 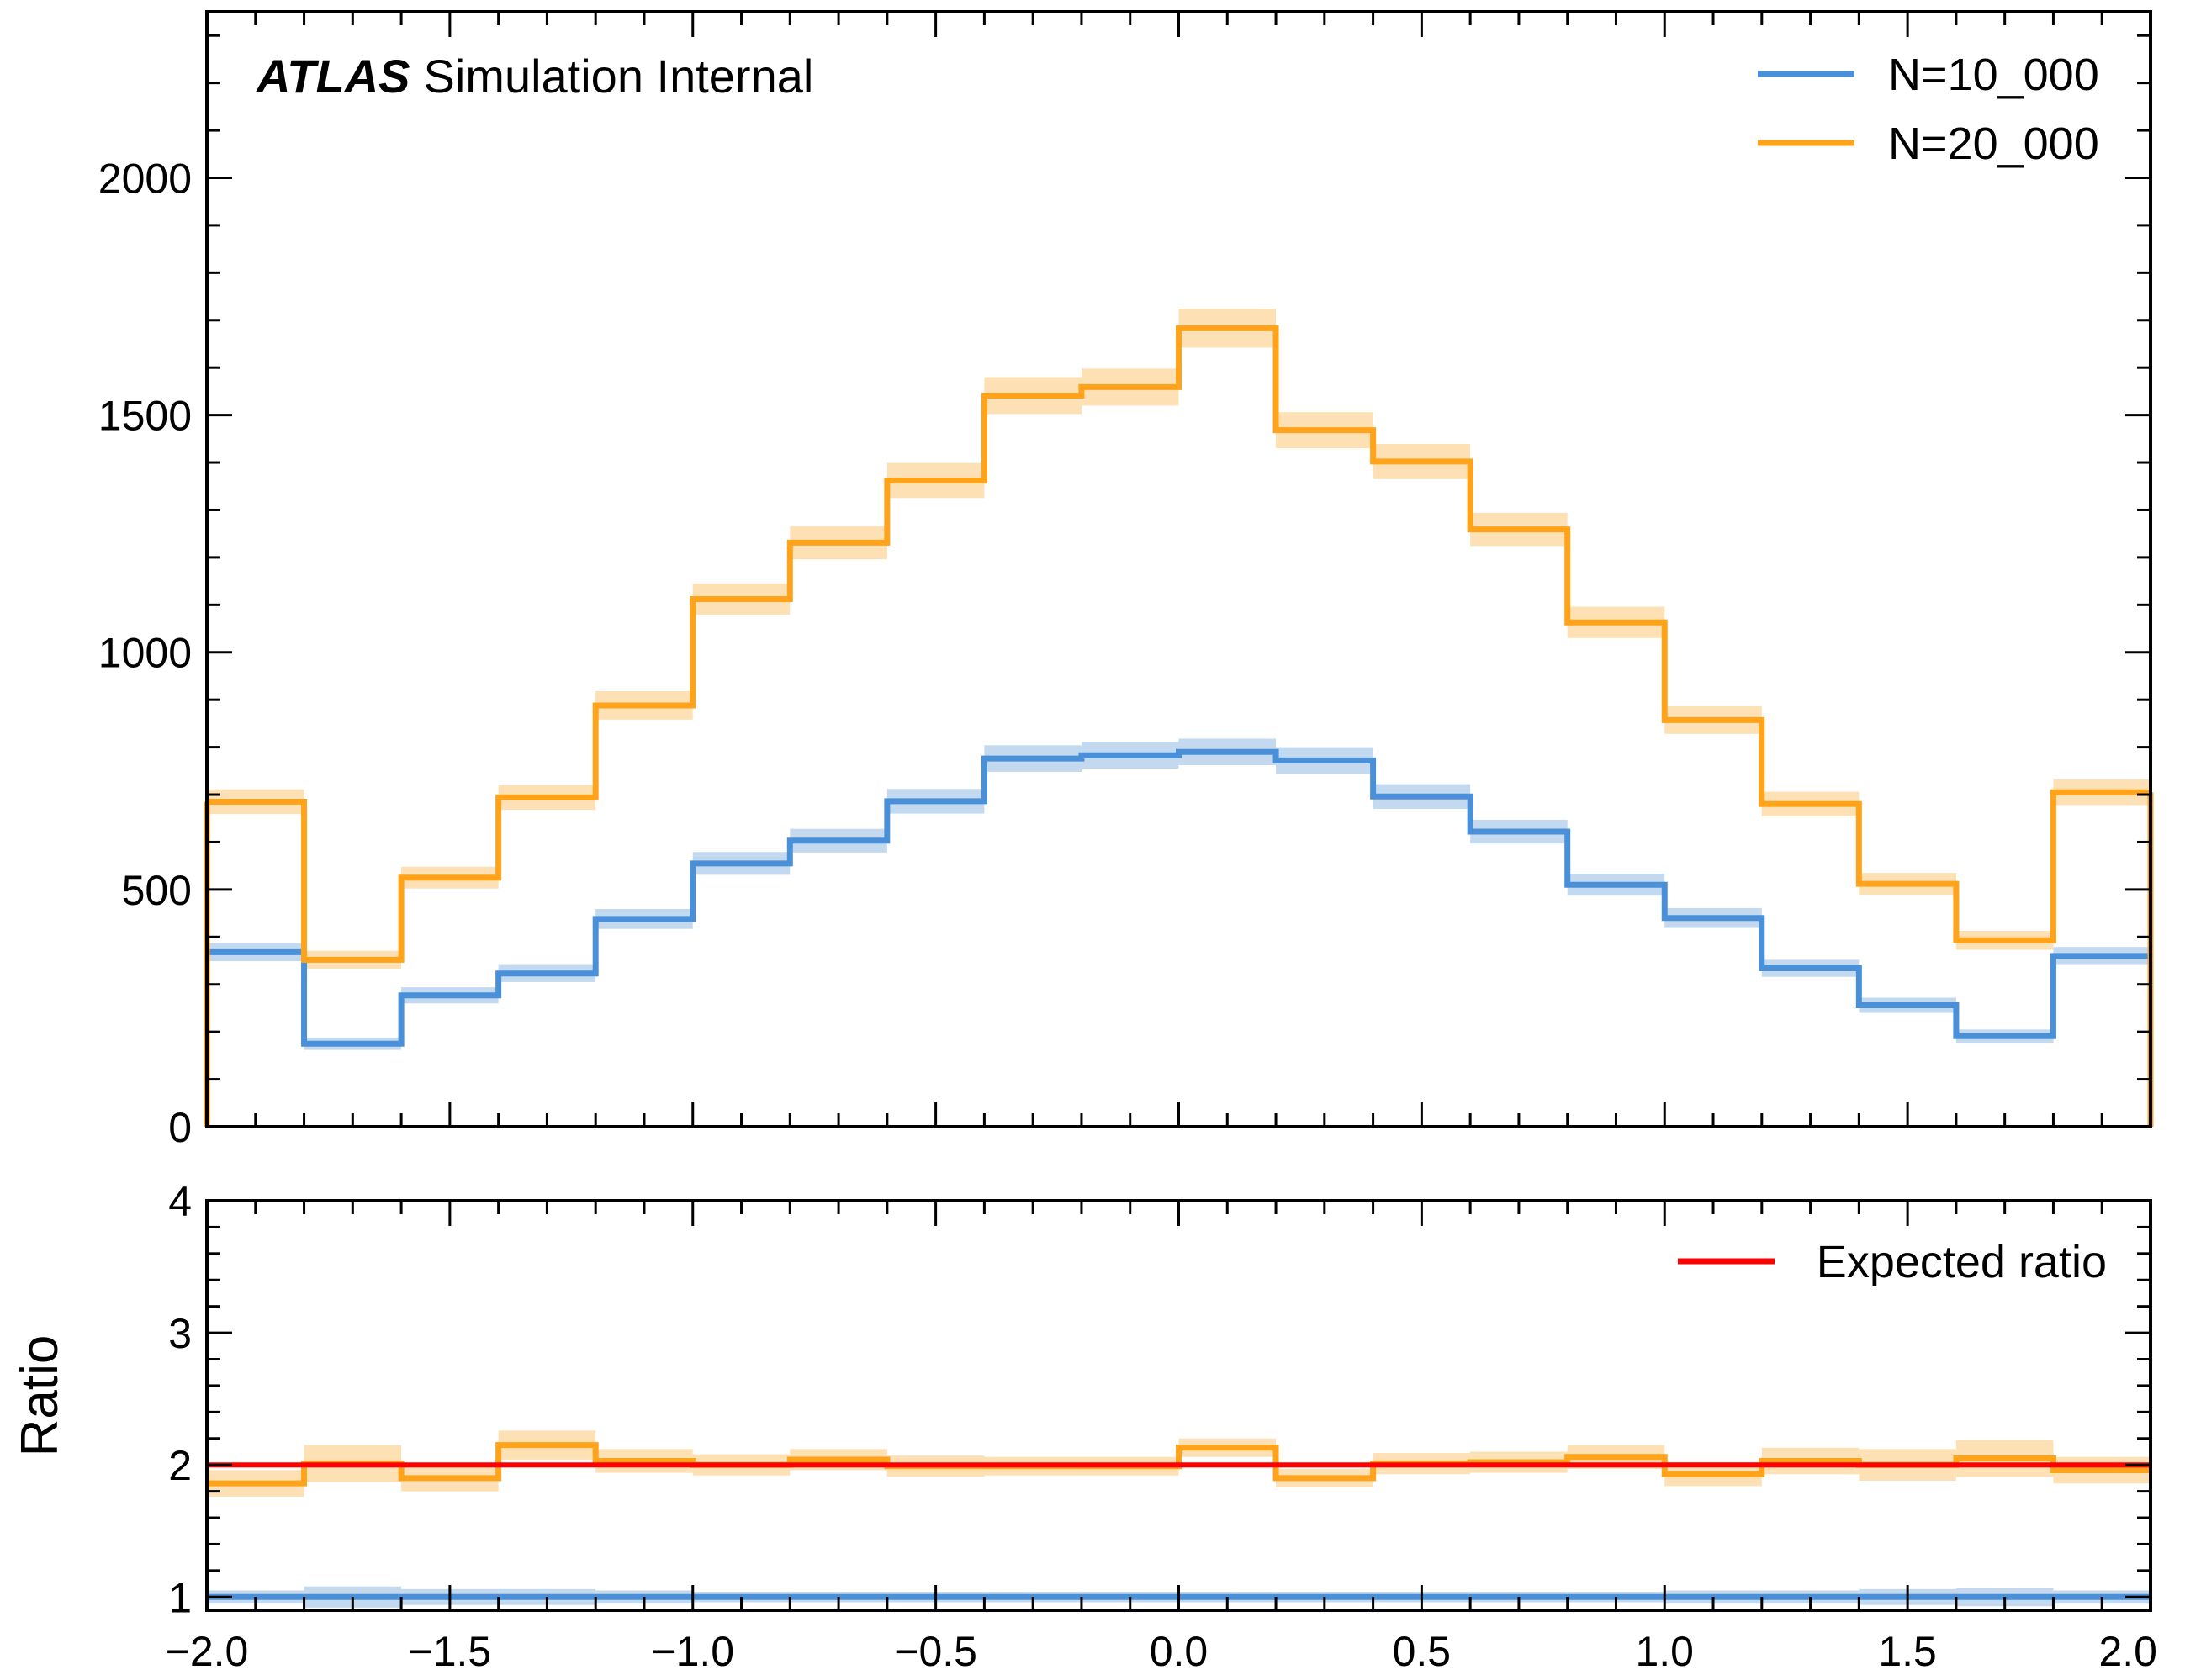 I want to click on y-tick-label: 3, so click(x=180, y=1333).